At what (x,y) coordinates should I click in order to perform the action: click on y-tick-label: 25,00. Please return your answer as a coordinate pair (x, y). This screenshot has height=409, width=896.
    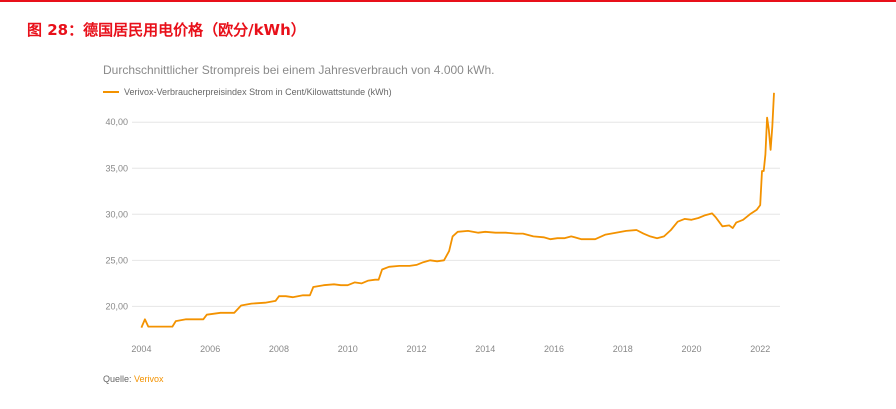
    Looking at the image, I should click on (116, 260).